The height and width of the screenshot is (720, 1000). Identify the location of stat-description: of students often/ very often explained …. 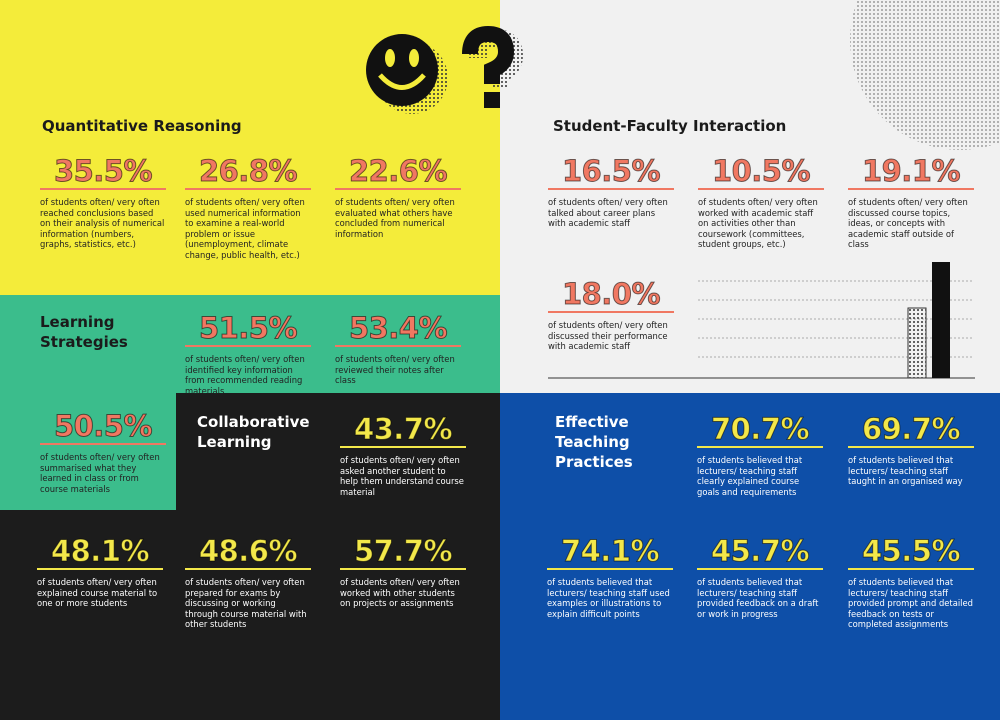
(97, 593).